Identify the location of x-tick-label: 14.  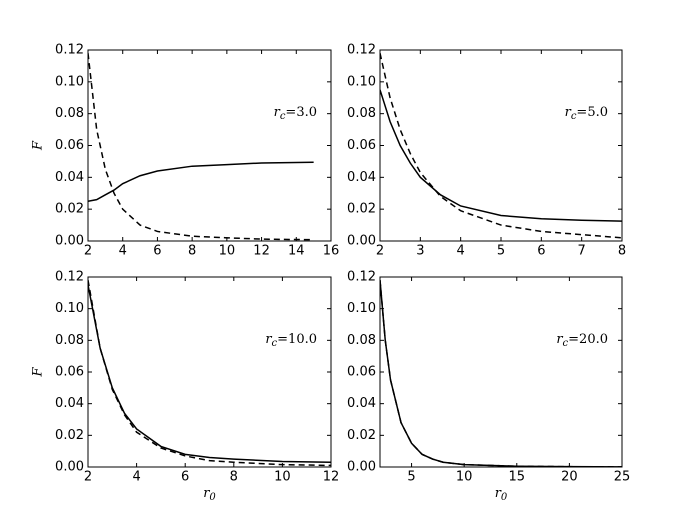
(296, 251).